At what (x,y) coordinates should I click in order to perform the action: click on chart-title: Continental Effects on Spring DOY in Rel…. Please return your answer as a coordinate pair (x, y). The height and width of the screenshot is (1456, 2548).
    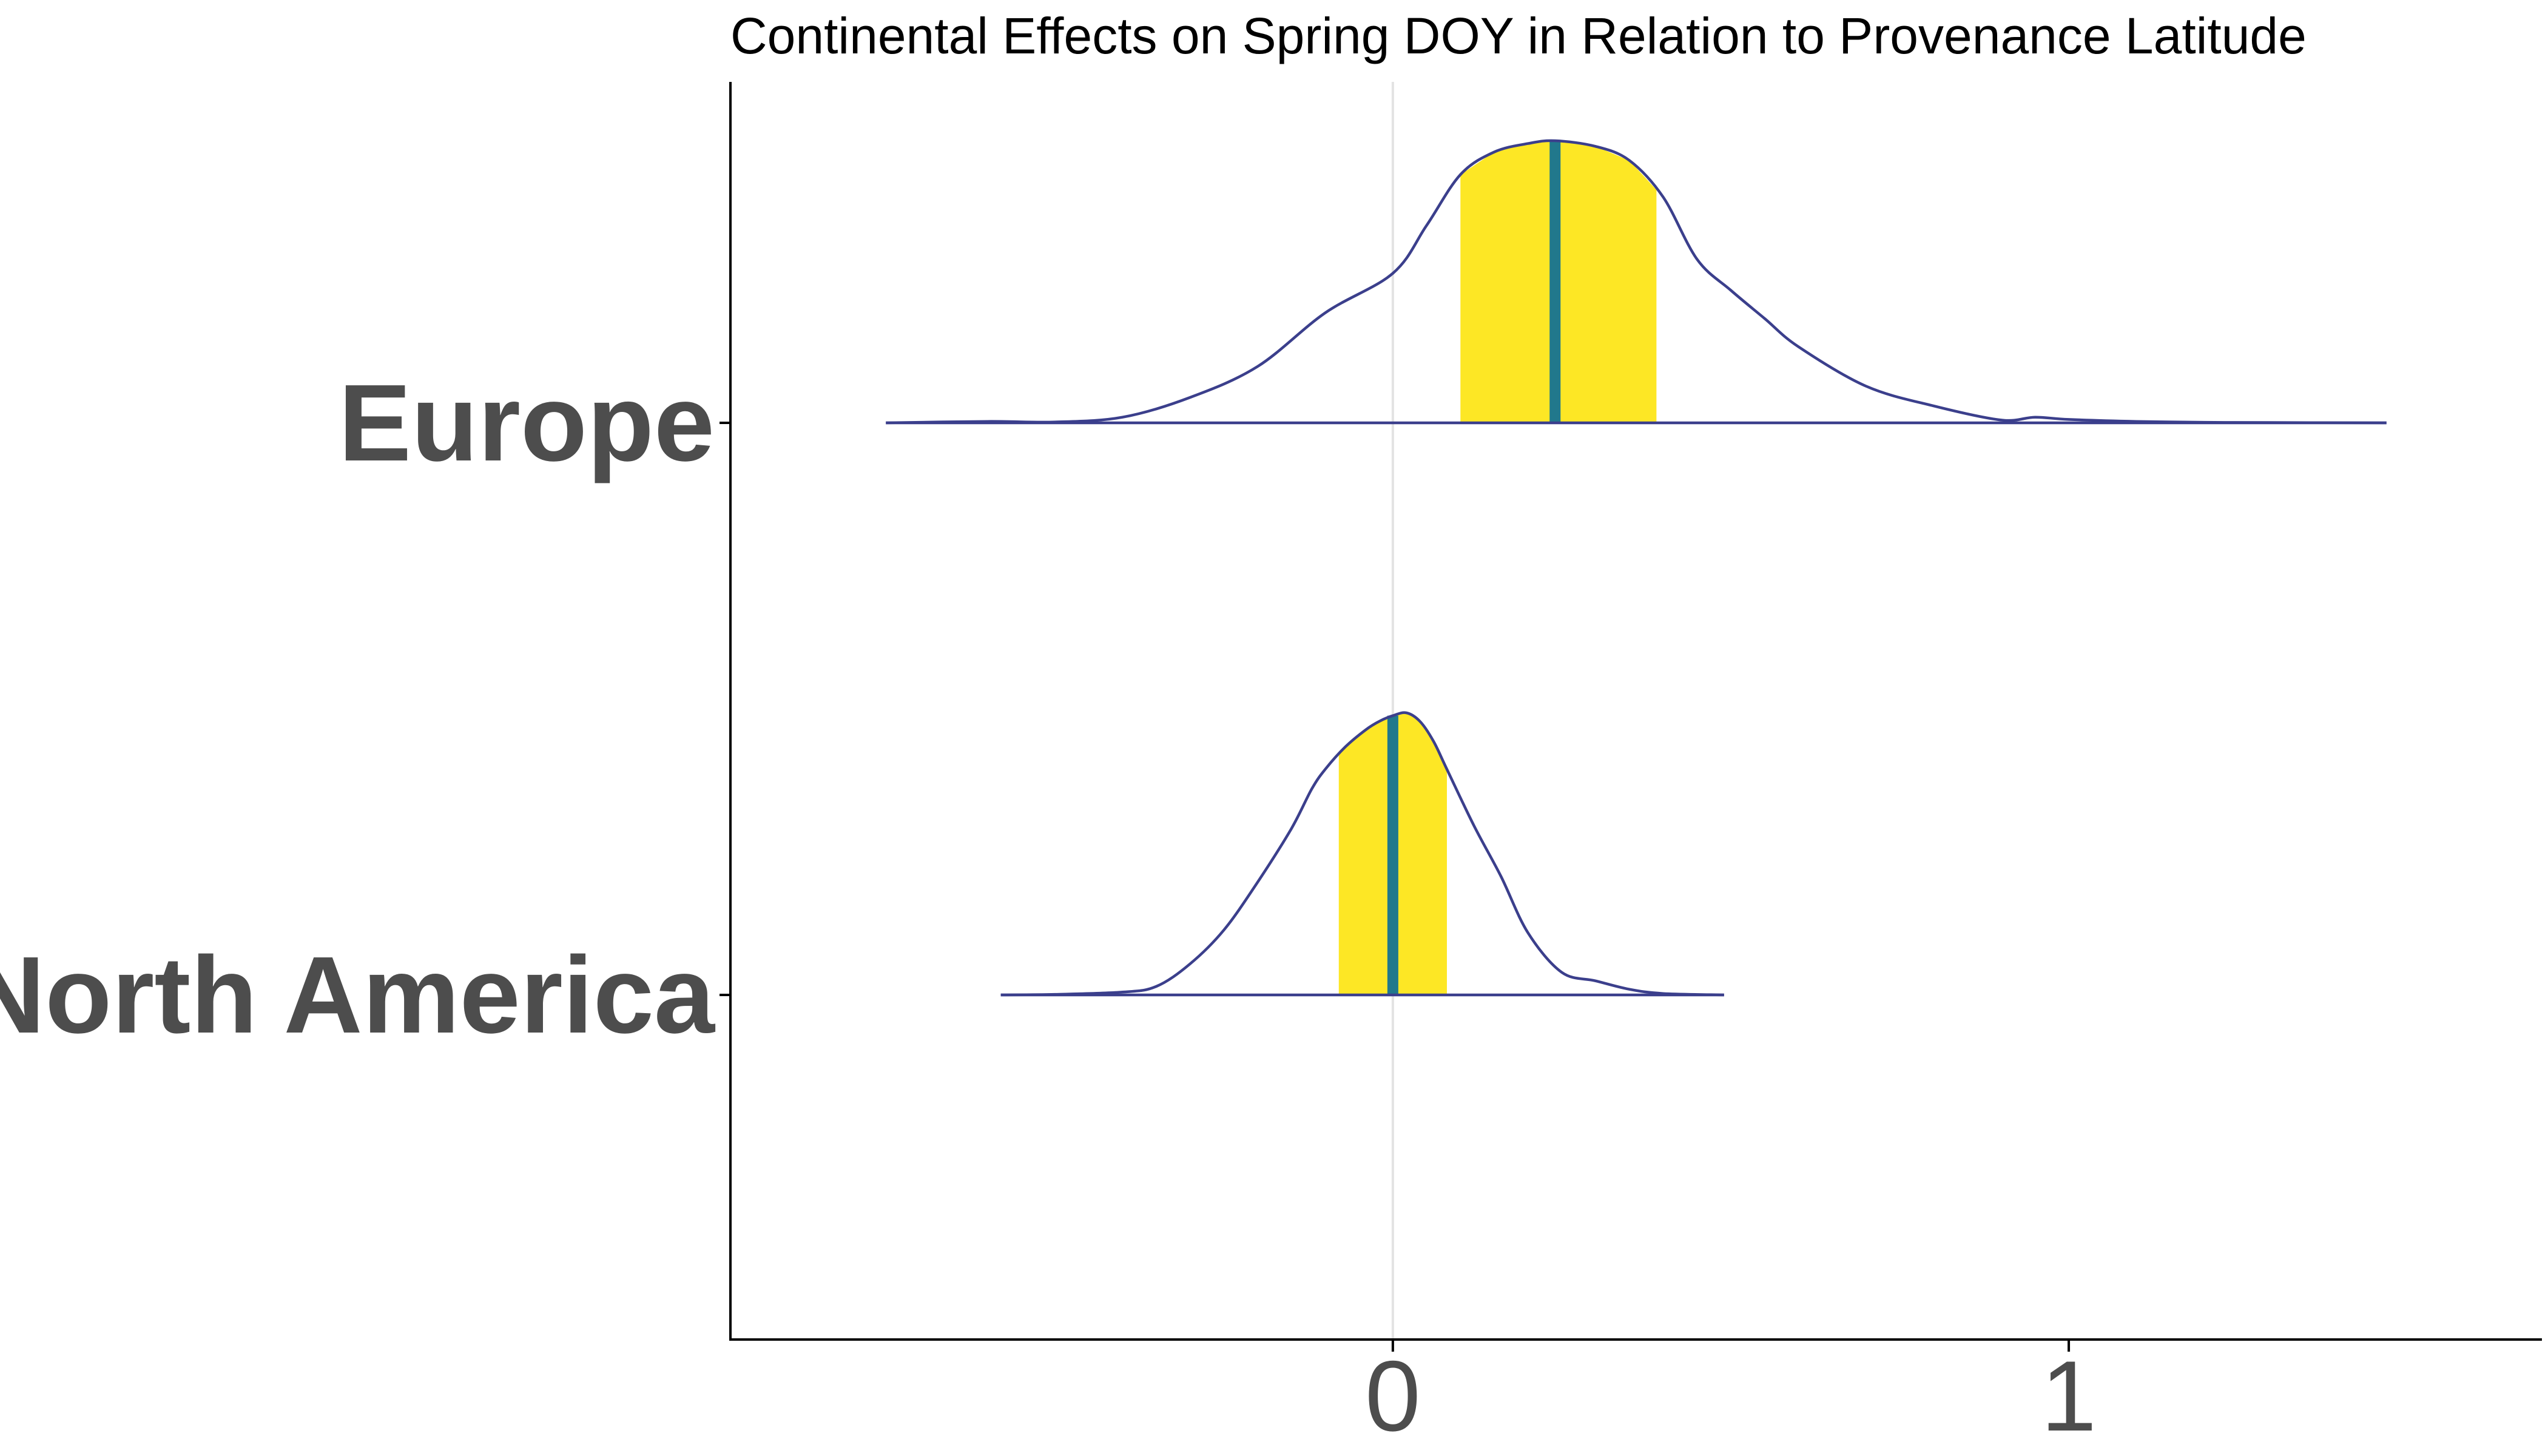
    Looking at the image, I should click on (1518, 35).